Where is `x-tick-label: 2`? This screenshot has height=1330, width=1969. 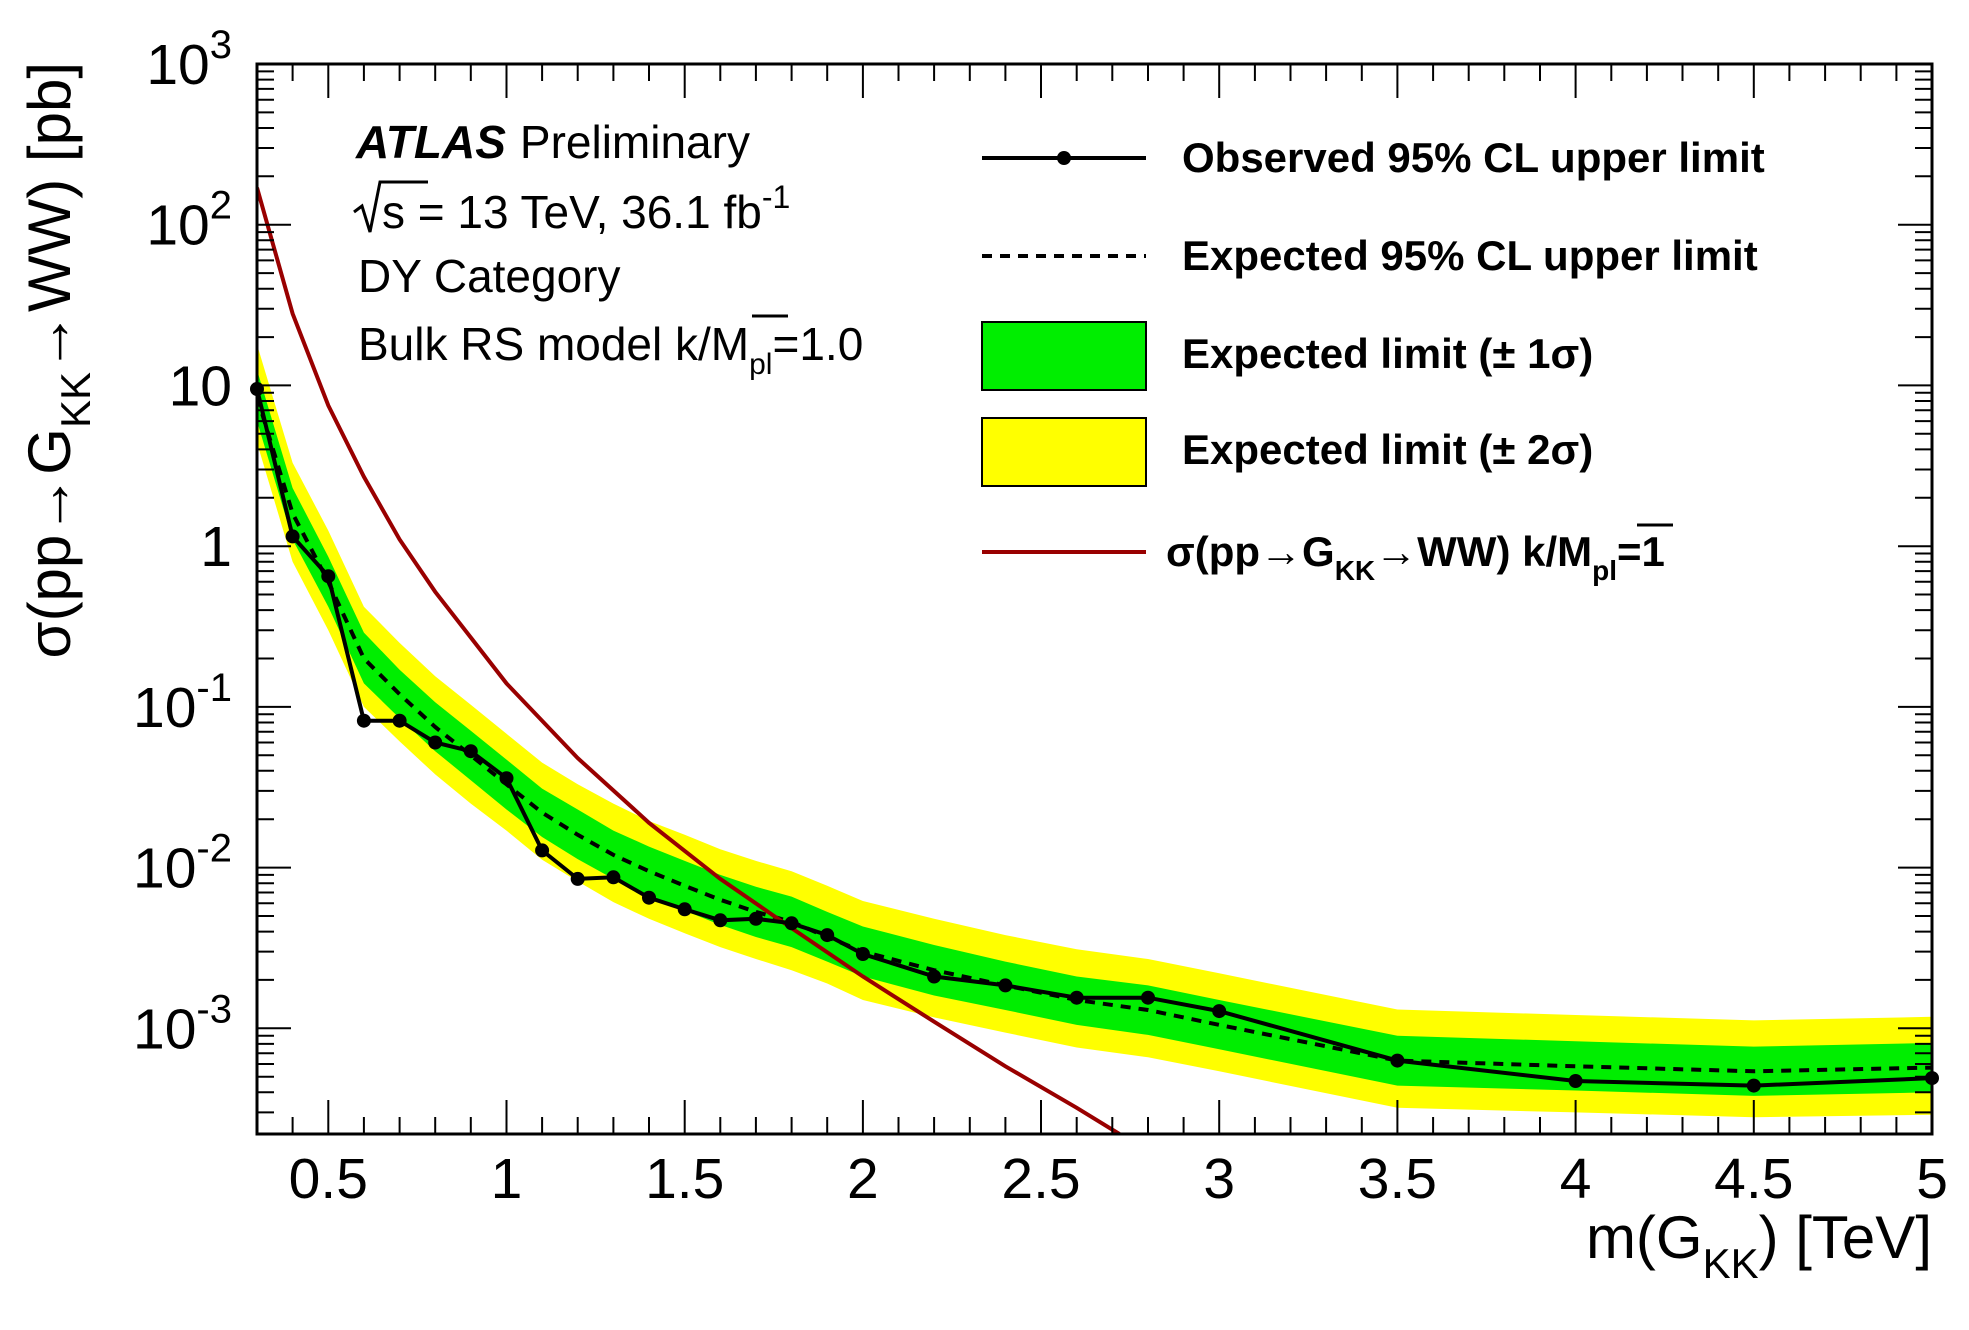
x-tick-label: 2 is located at coordinates (863, 1179).